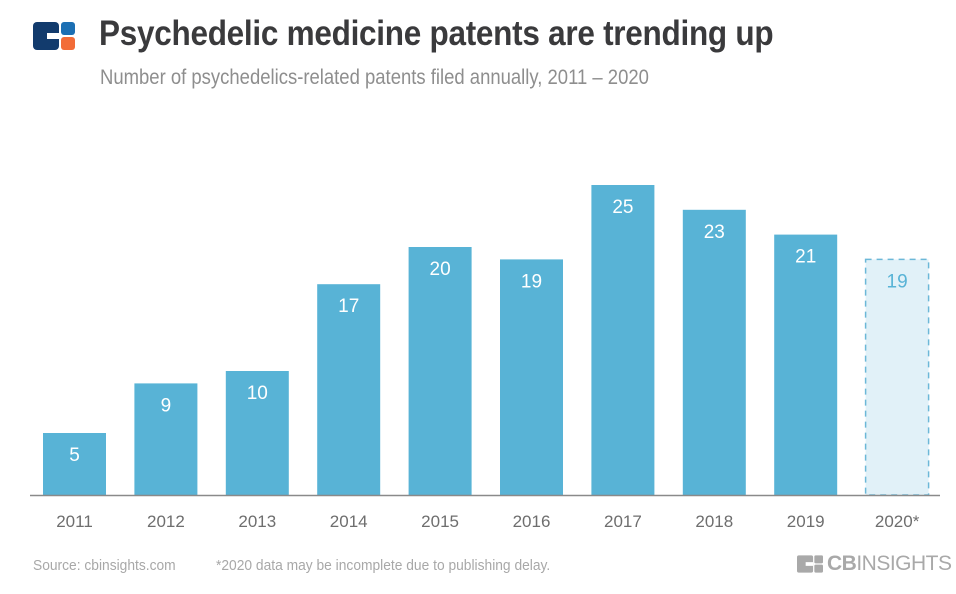 The image size is (956, 594). I want to click on x-tick-label: 2015, so click(440, 521).